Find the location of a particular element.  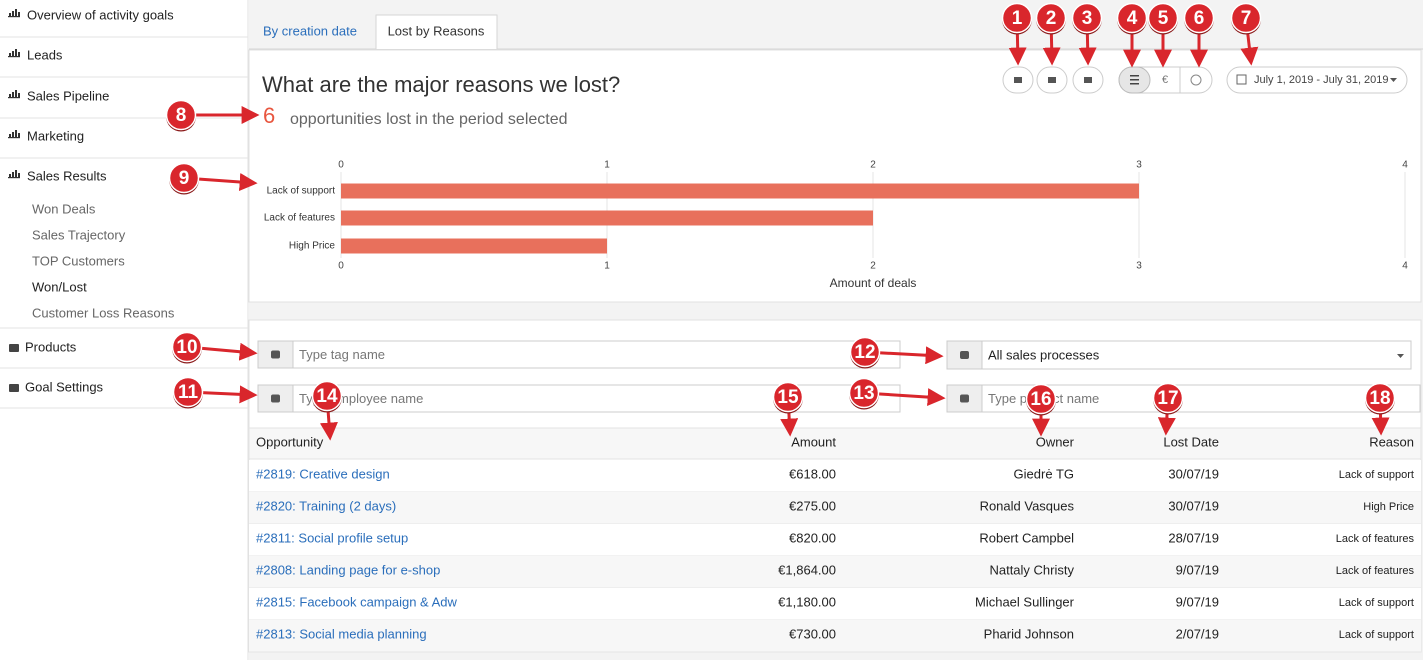

reason: Lack of features is located at coordinates (1375, 571).